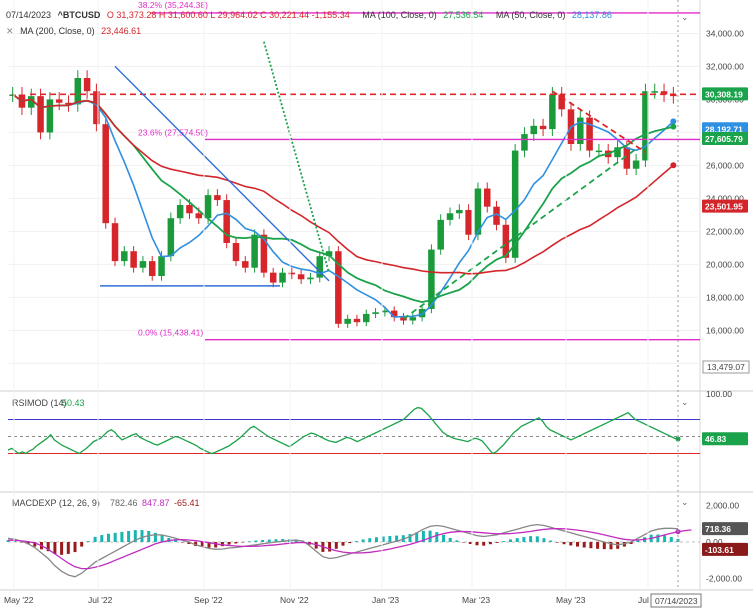  I want to click on price-tag-bg, so click(725, 206).